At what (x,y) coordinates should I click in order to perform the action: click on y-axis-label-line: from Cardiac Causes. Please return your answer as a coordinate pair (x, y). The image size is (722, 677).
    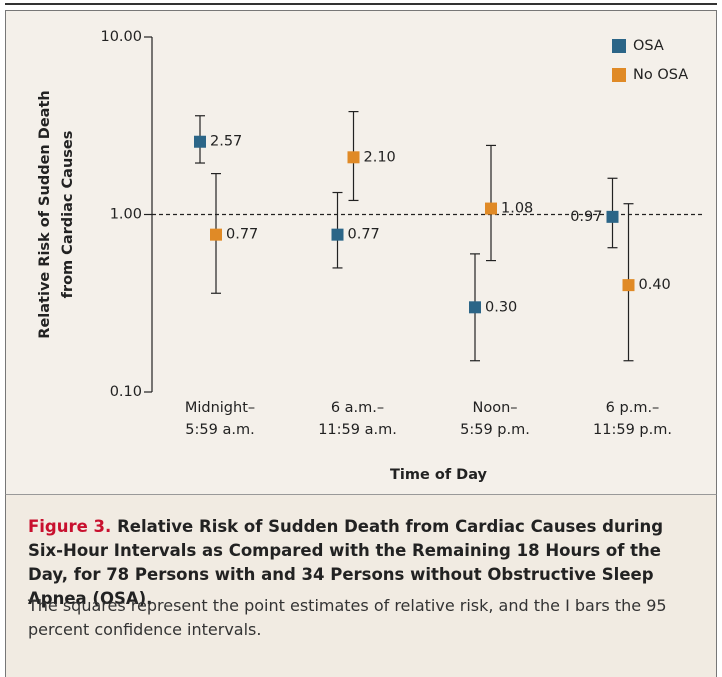
    Looking at the image, I should click on (68, 215).